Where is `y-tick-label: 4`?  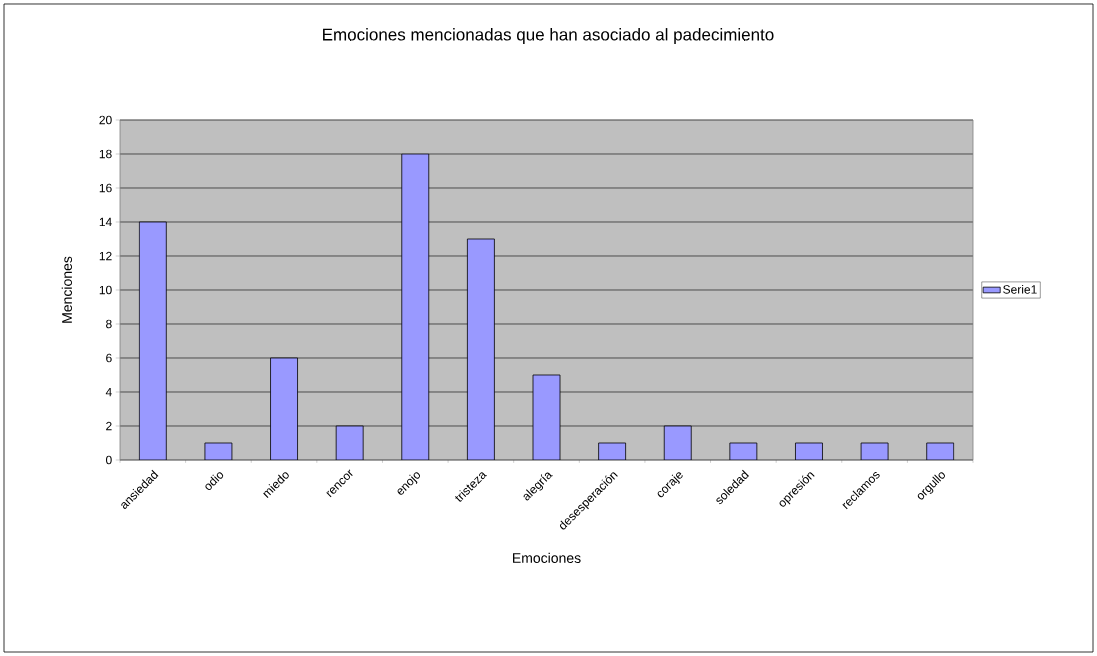 y-tick-label: 4 is located at coordinates (108, 392).